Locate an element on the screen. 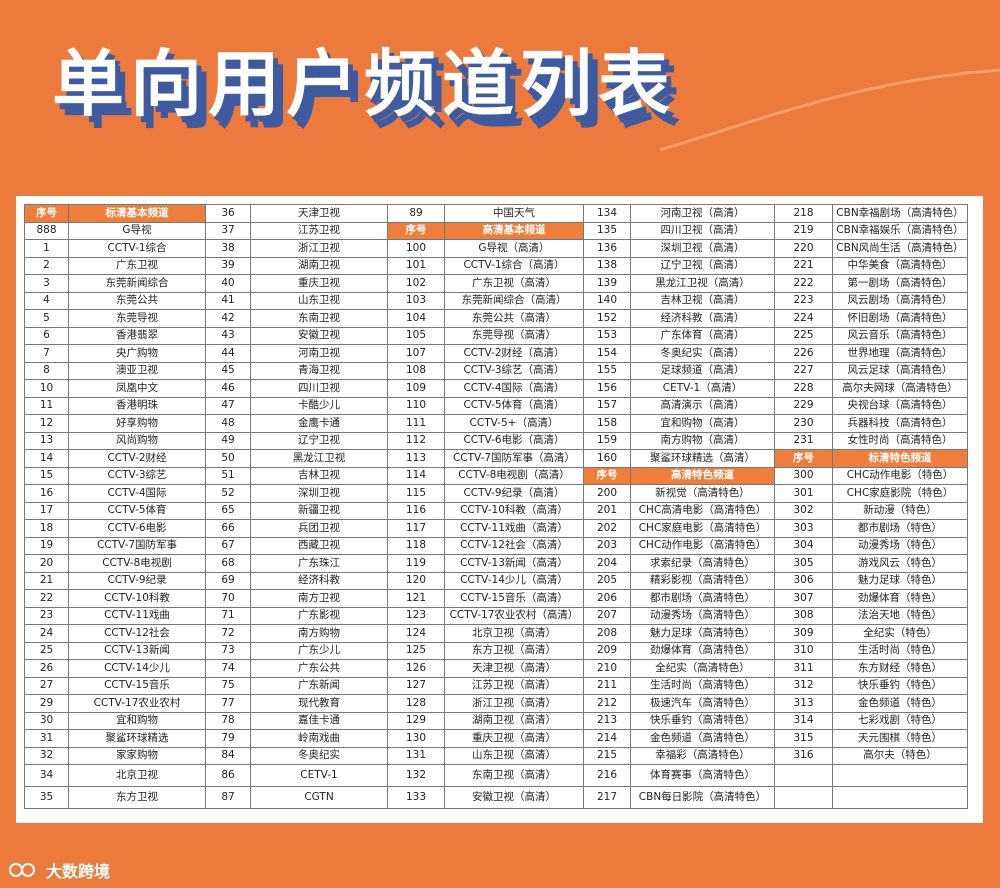  channel-number: 131 is located at coordinates (416, 755).